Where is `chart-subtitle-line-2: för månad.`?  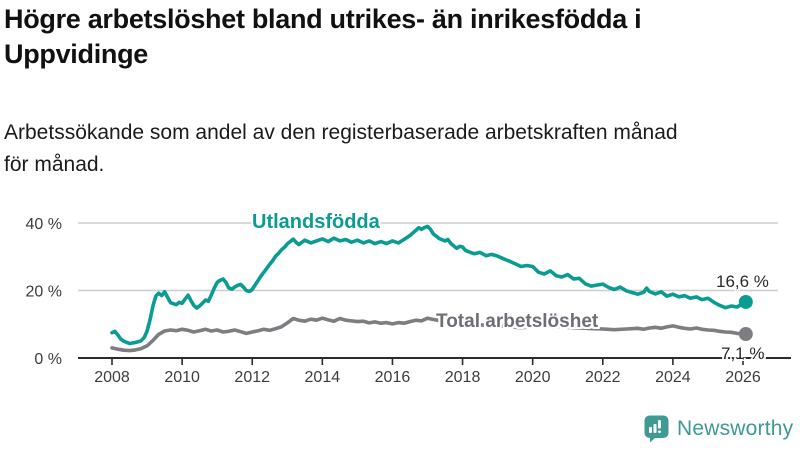
chart-subtitle-line-2: för månad. is located at coordinates (54, 164).